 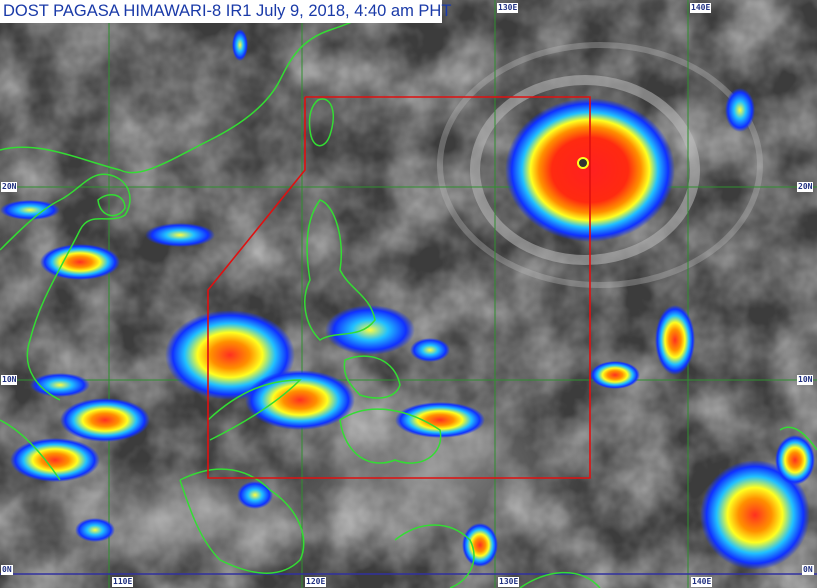 I want to click on lat-label-20n-right: 20N, so click(x=805, y=187).